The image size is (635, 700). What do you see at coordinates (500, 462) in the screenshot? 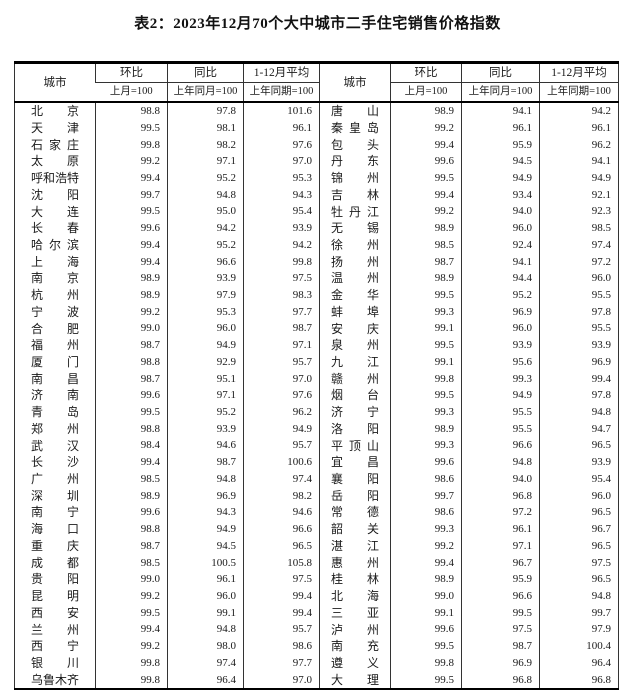
I see `yoy-value-right: 94.8` at bounding box center [500, 462].